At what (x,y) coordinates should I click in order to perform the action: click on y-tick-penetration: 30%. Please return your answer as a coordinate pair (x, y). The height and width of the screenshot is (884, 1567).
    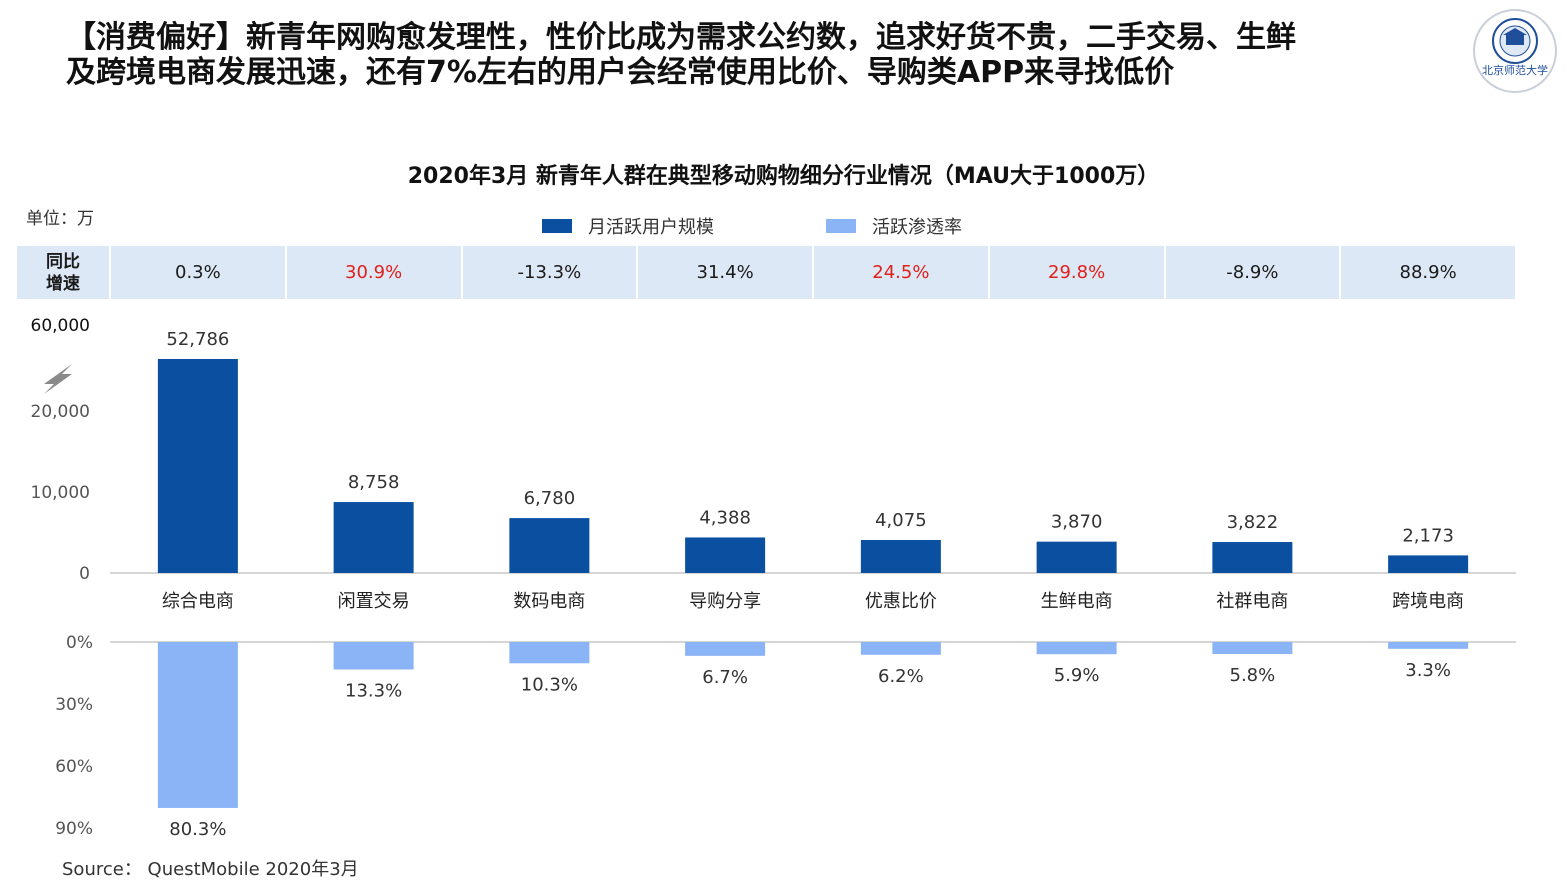
    Looking at the image, I should click on (74, 705).